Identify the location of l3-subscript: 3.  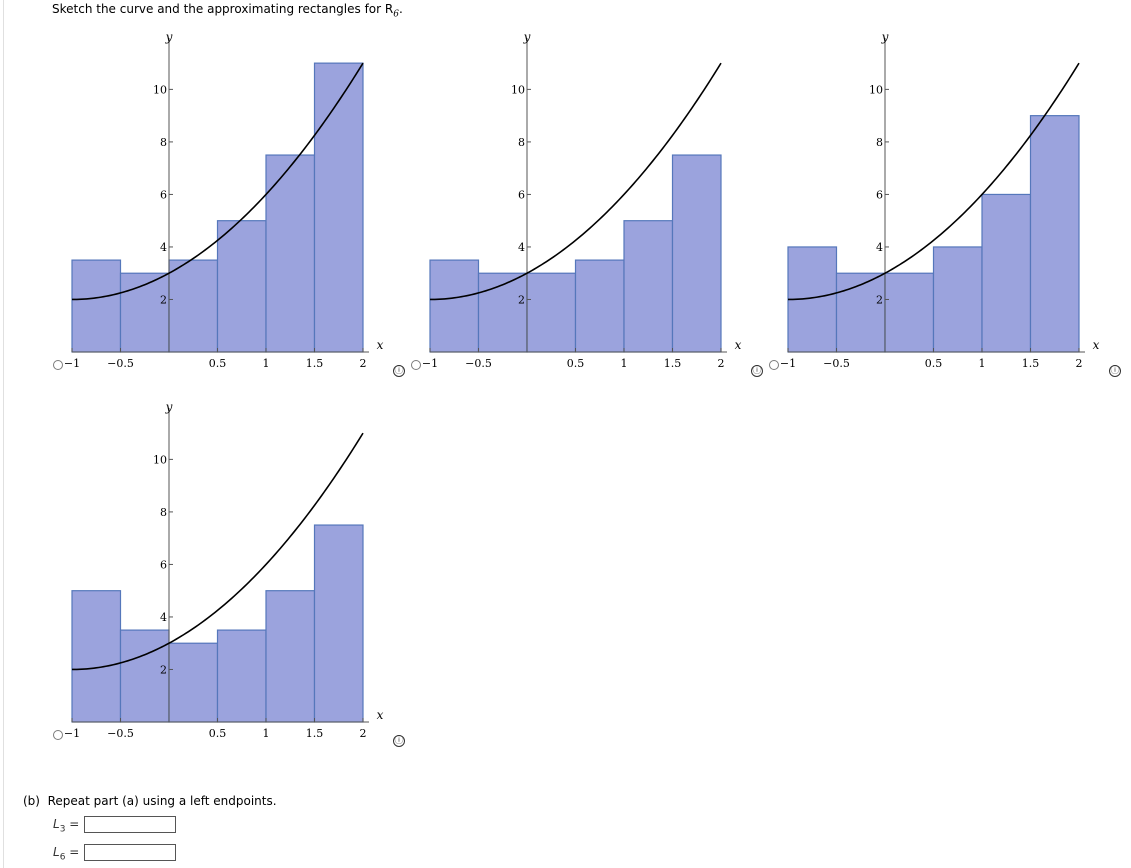
(62, 829).